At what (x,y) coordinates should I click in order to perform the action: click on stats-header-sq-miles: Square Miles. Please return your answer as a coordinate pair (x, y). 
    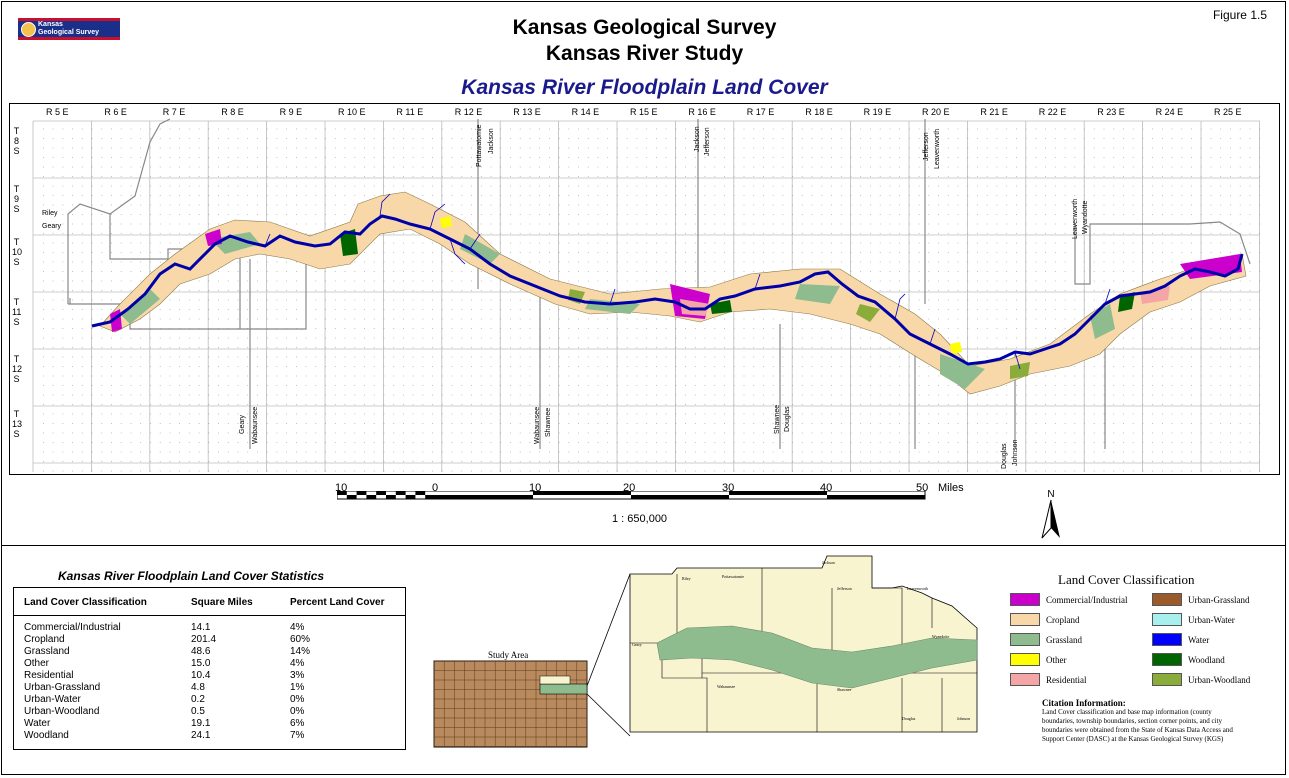
    Looking at the image, I should click on (222, 602).